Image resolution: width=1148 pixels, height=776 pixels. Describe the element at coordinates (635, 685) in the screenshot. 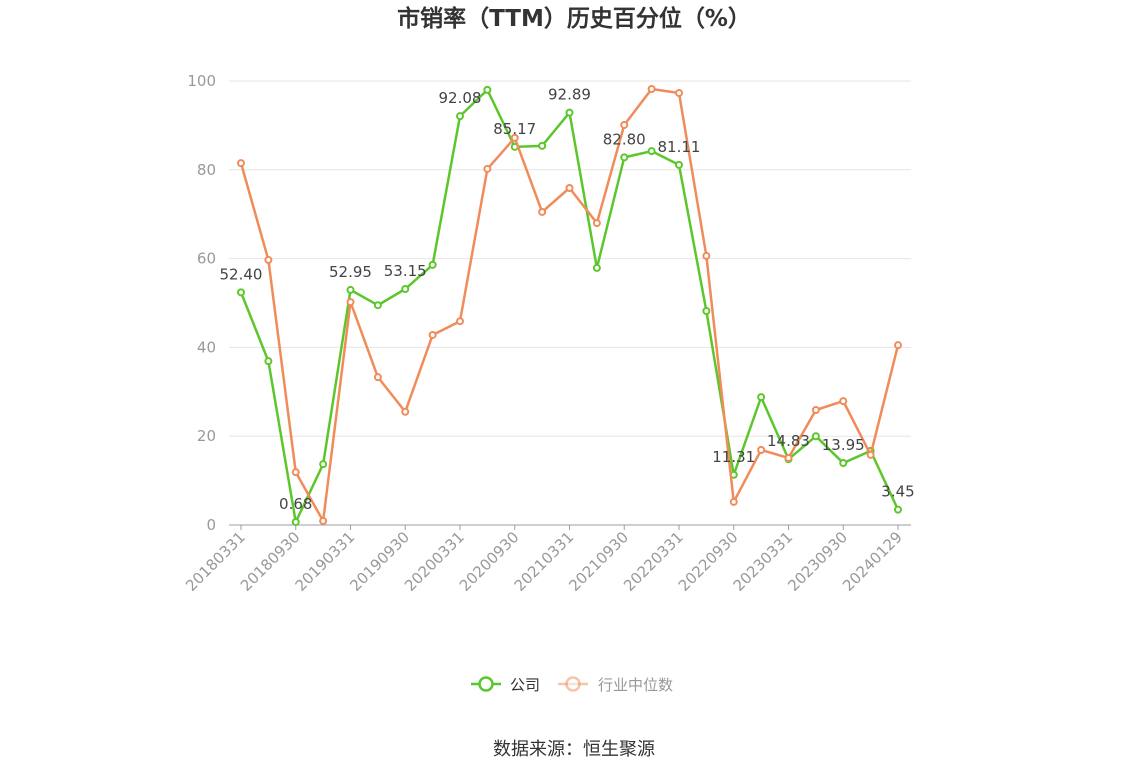

I see `legend-label-industry-median: 行业中位数` at that location.